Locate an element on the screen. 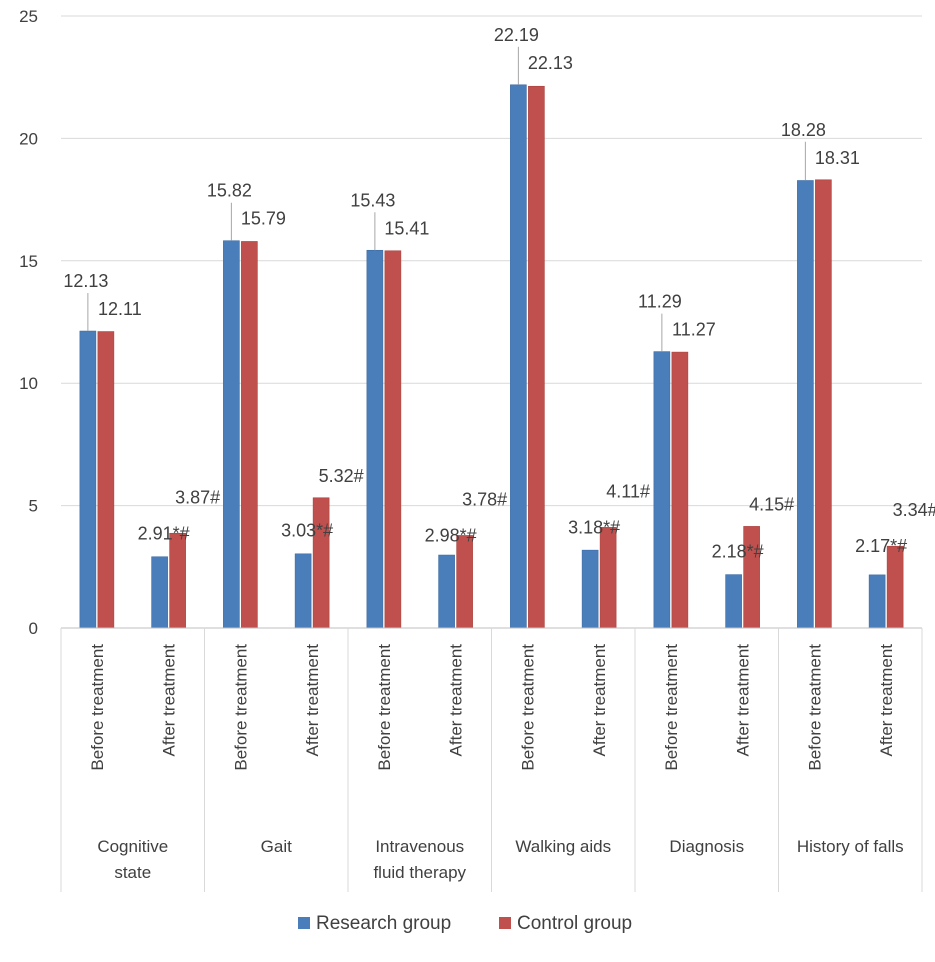 The height and width of the screenshot is (962, 935). data-label-research: 2.98*# is located at coordinates (451, 535).